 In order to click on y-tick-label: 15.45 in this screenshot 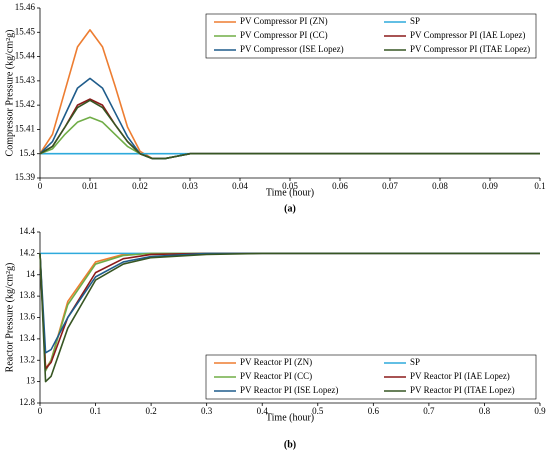, I will do `click(25, 31)`.